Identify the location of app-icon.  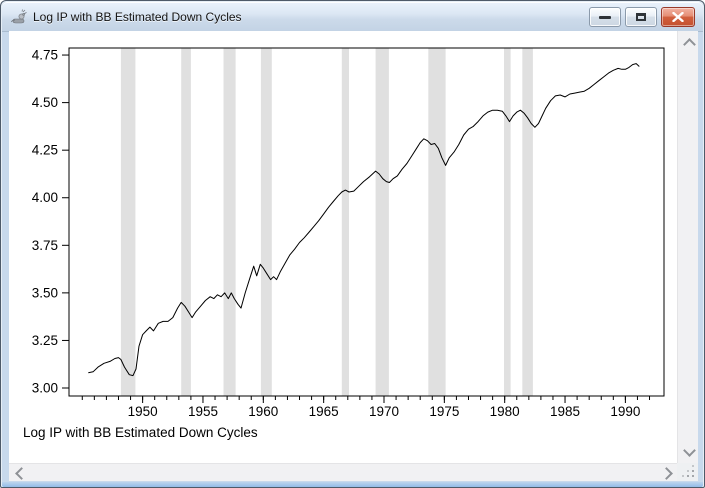
(19, 15).